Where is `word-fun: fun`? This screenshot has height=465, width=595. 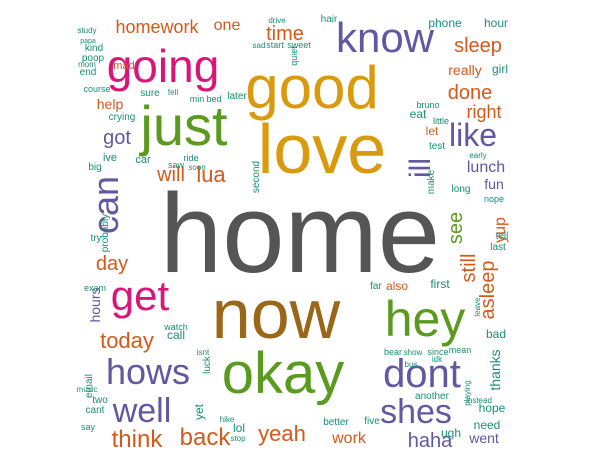
word-fun: fun is located at coordinates (493, 184).